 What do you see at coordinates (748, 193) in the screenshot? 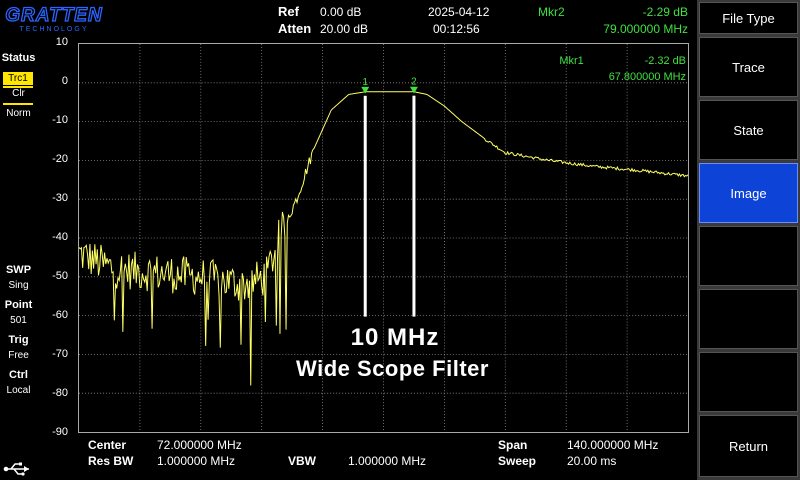
I see `softkey-image: Image` at bounding box center [748, 193].